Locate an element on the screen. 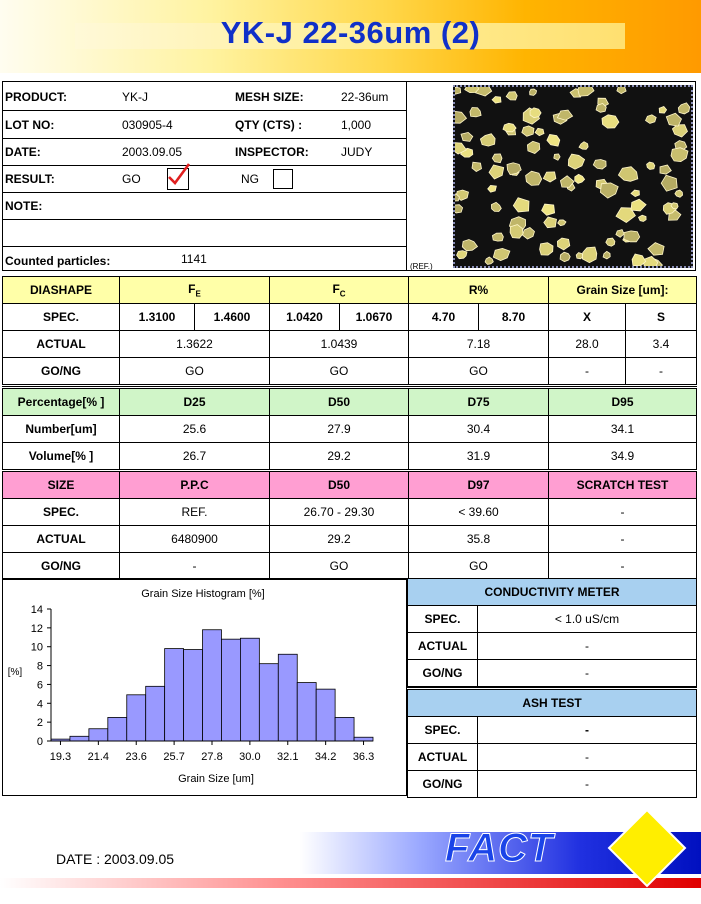 This screenshot has height=904, width=701. x-tick-label: 21.4 is located at coordinates (98, 757).